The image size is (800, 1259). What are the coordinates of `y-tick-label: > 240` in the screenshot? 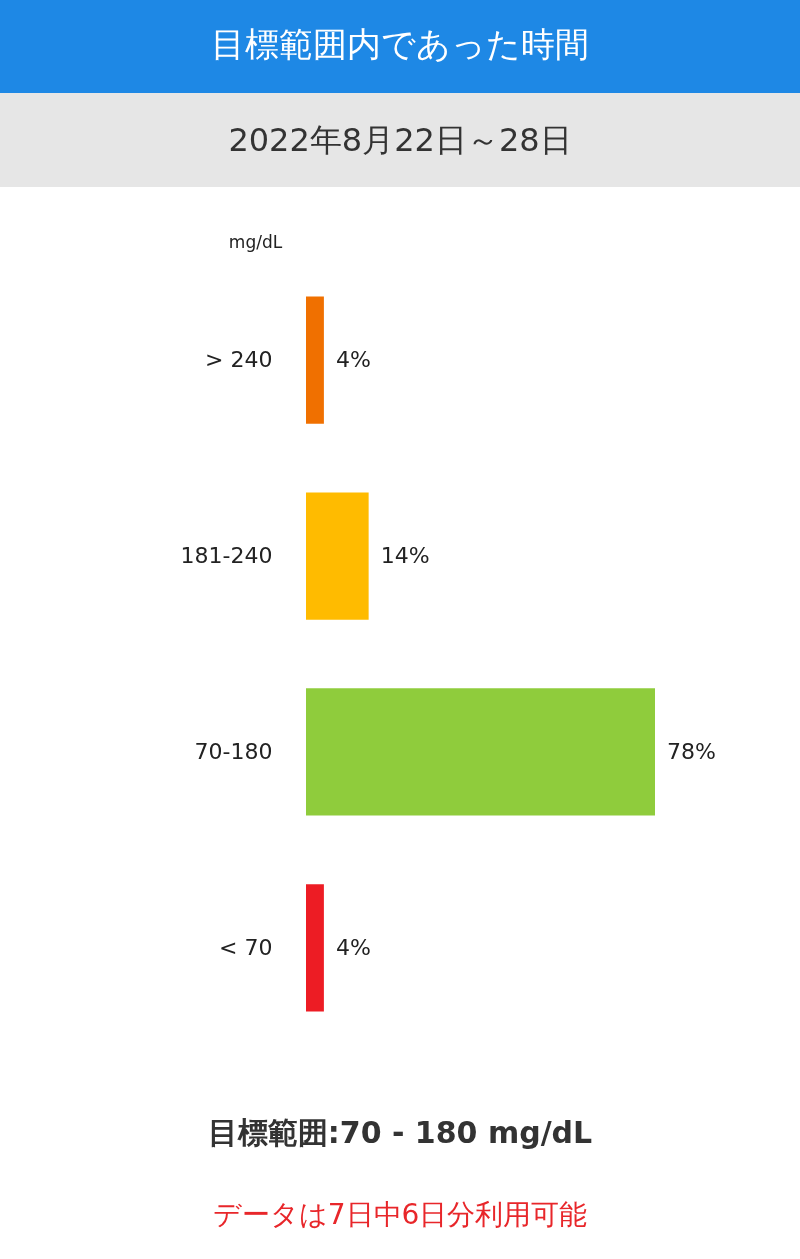 It's located at (239, 360).